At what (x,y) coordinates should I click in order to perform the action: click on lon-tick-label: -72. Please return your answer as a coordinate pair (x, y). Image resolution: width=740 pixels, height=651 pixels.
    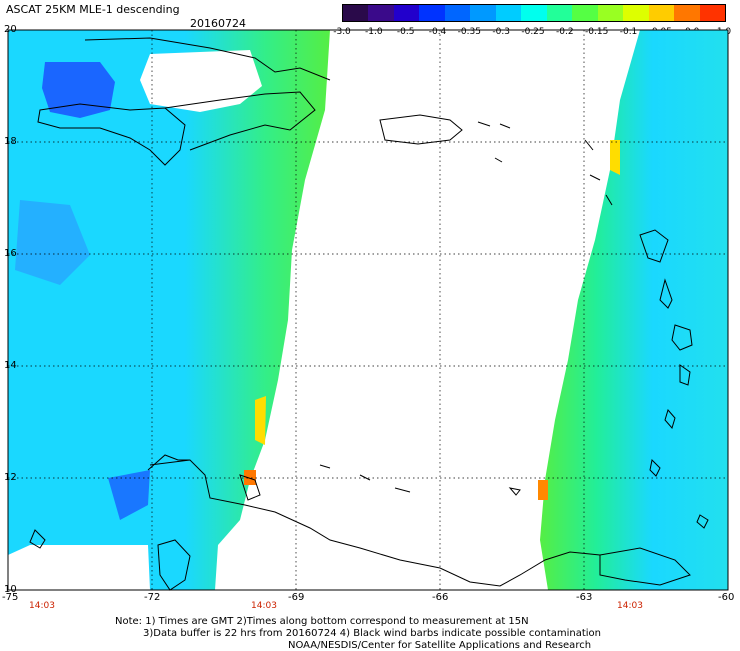
    Looking at the image, I should click on (152, 597).